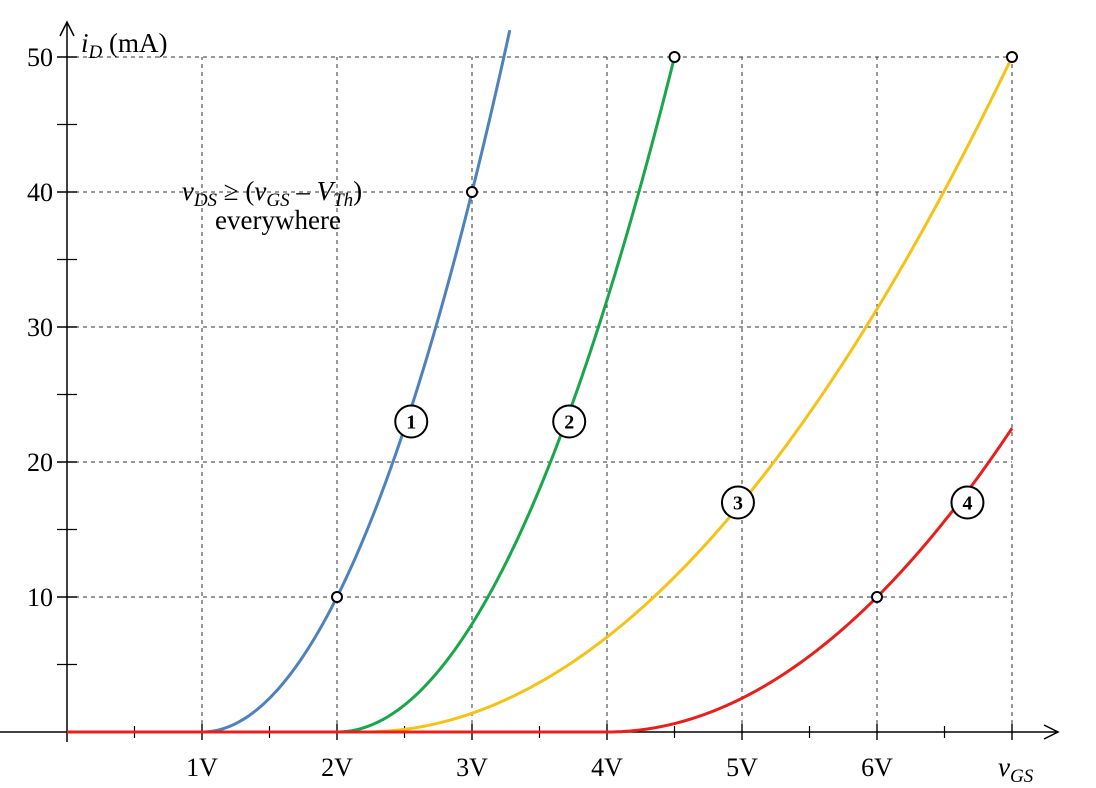 The image size is (1096, 788). What do you see at coordinates (40, 57) in the screenshot?
I see `y-tick-label-4: 50` at bounding box center [40, 57].